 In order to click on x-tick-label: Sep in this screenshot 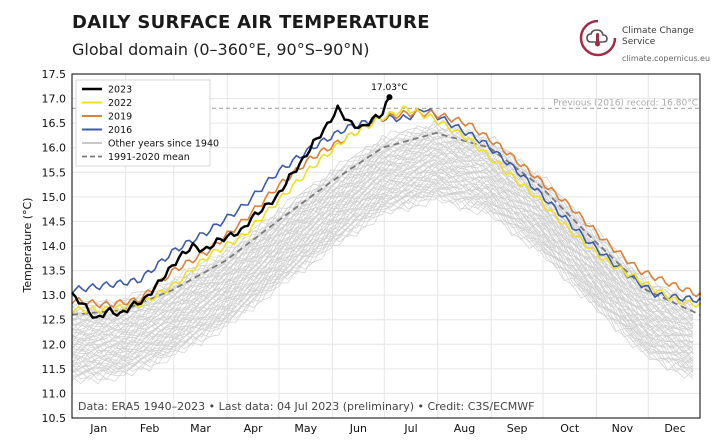, I will do `click(517, 428)`.